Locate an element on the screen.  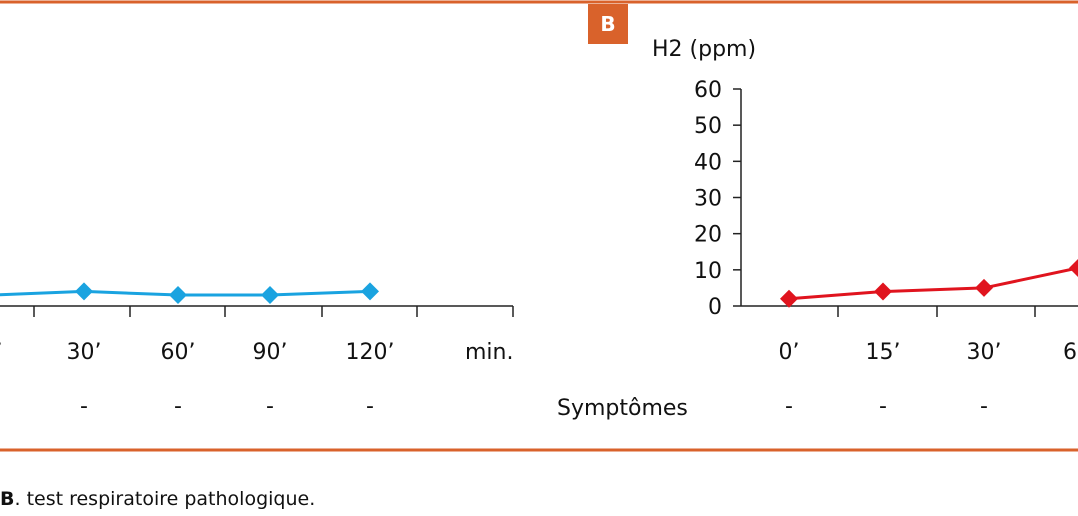
x-tick-label-a: 0’ is located at coordinates (1, 352).